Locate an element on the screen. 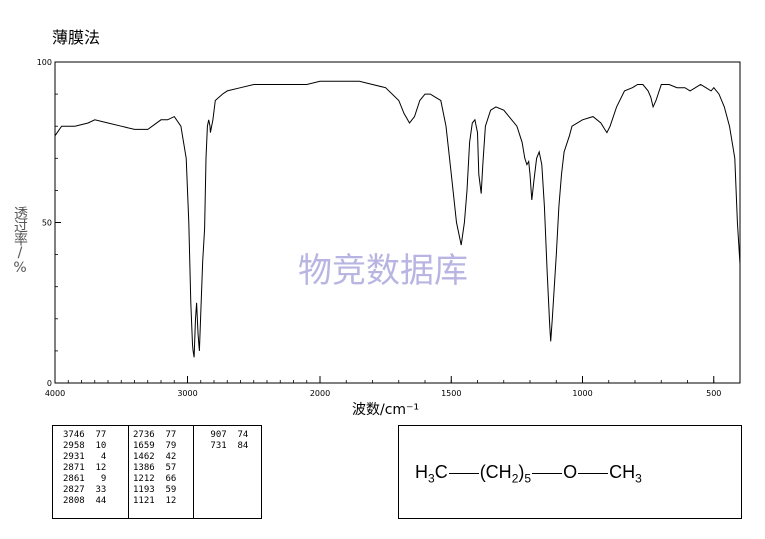  y-tick-label: 0 is located at coordinates (49, 383).